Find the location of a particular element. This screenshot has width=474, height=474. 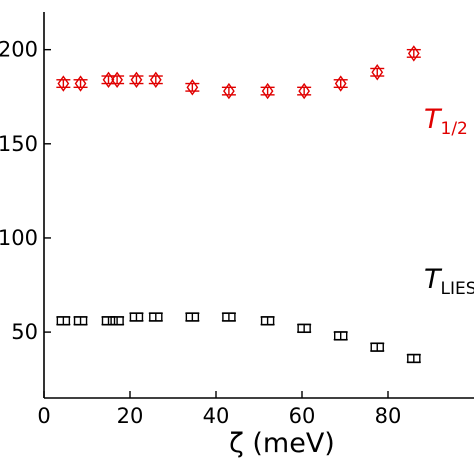

x-tick-label: 0 is located at coordinates (43, 416).